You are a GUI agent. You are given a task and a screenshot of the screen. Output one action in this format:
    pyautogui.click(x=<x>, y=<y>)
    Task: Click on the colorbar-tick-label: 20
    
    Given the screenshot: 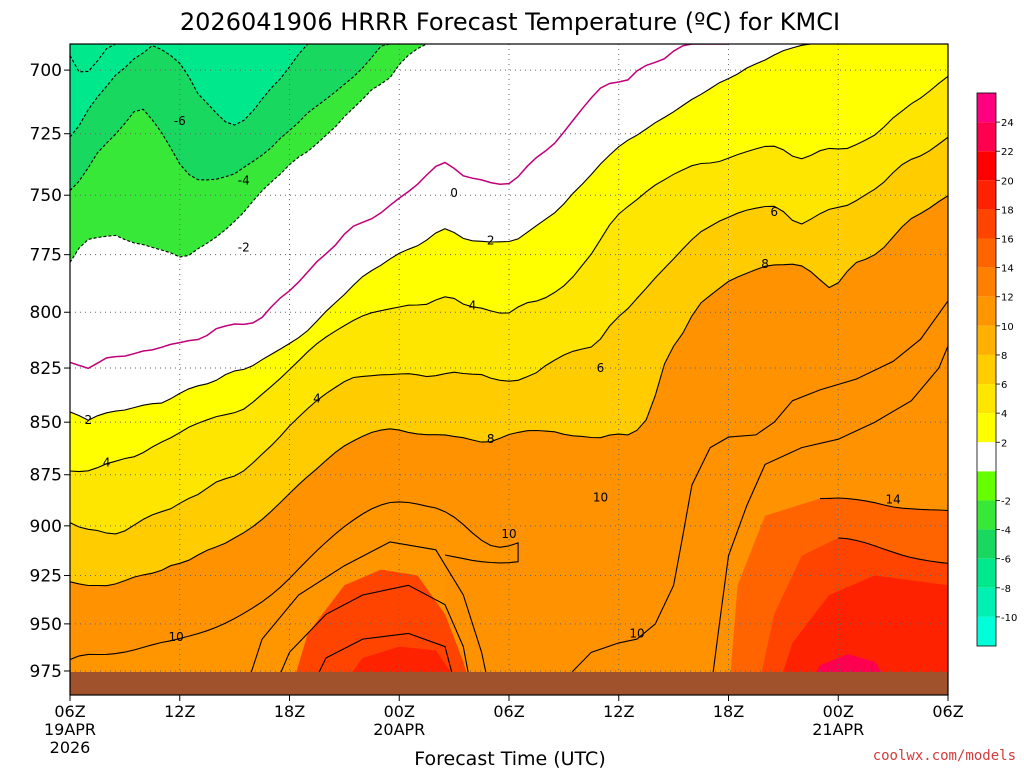 What is the action you would take?
    pyautogui.click(x=1007, y=181)
    